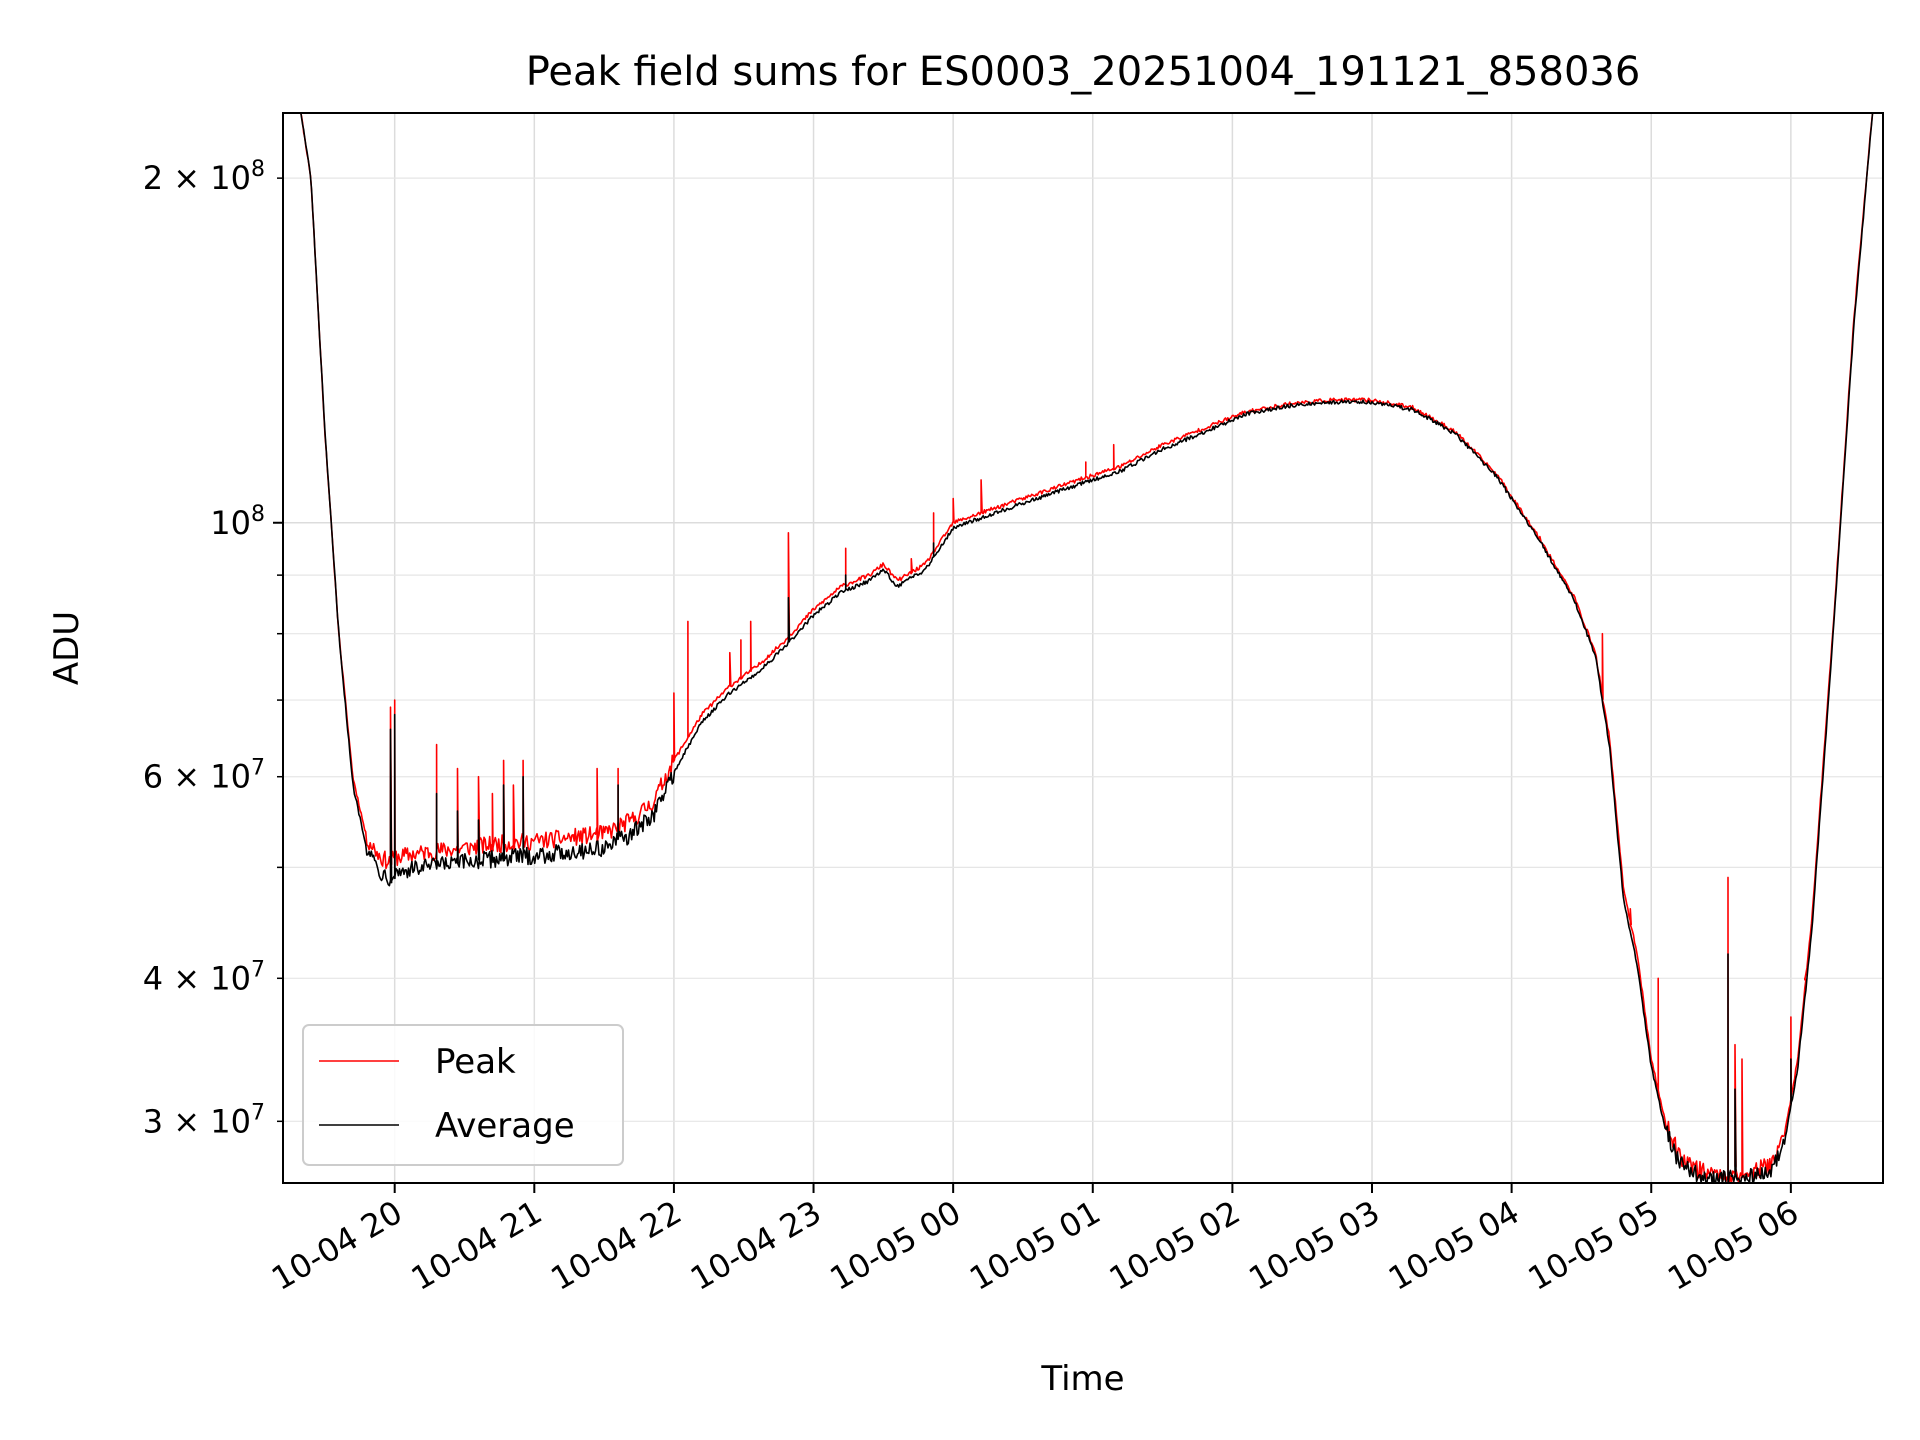 This screenshot has width=1920, height=1440. I want to click on legend-box, so click(463, 1095).